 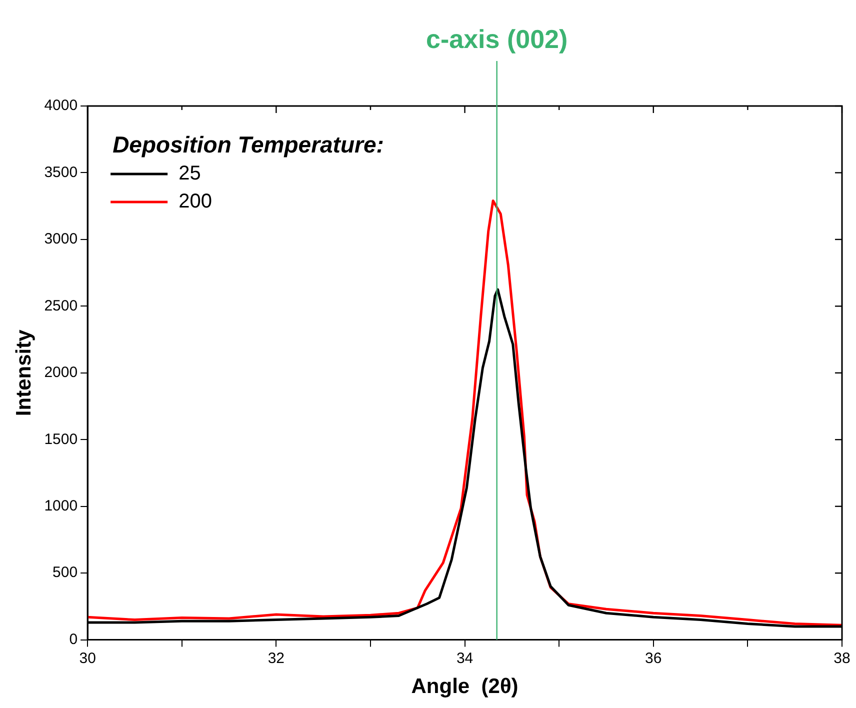 What do you see at coordinates (842, 658) in the screenshot?
I see `x-tick-label: 38` at bounding box center [842, 658].